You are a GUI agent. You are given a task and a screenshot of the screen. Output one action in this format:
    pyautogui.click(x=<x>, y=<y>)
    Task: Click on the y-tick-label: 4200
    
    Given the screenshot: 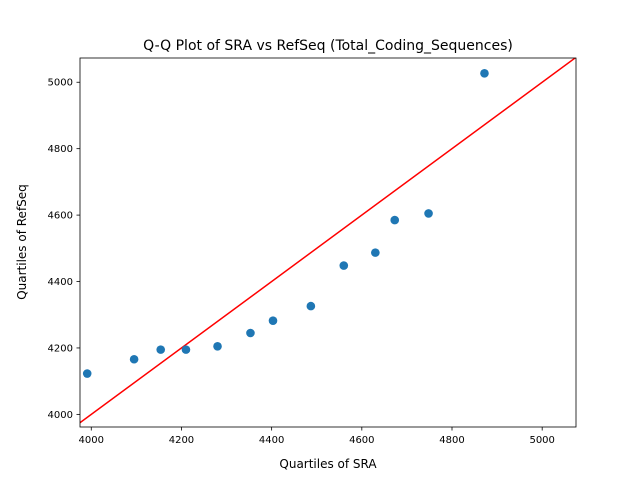 What is the action you would take?
    pyautogui.click(x=60, y=348)
    